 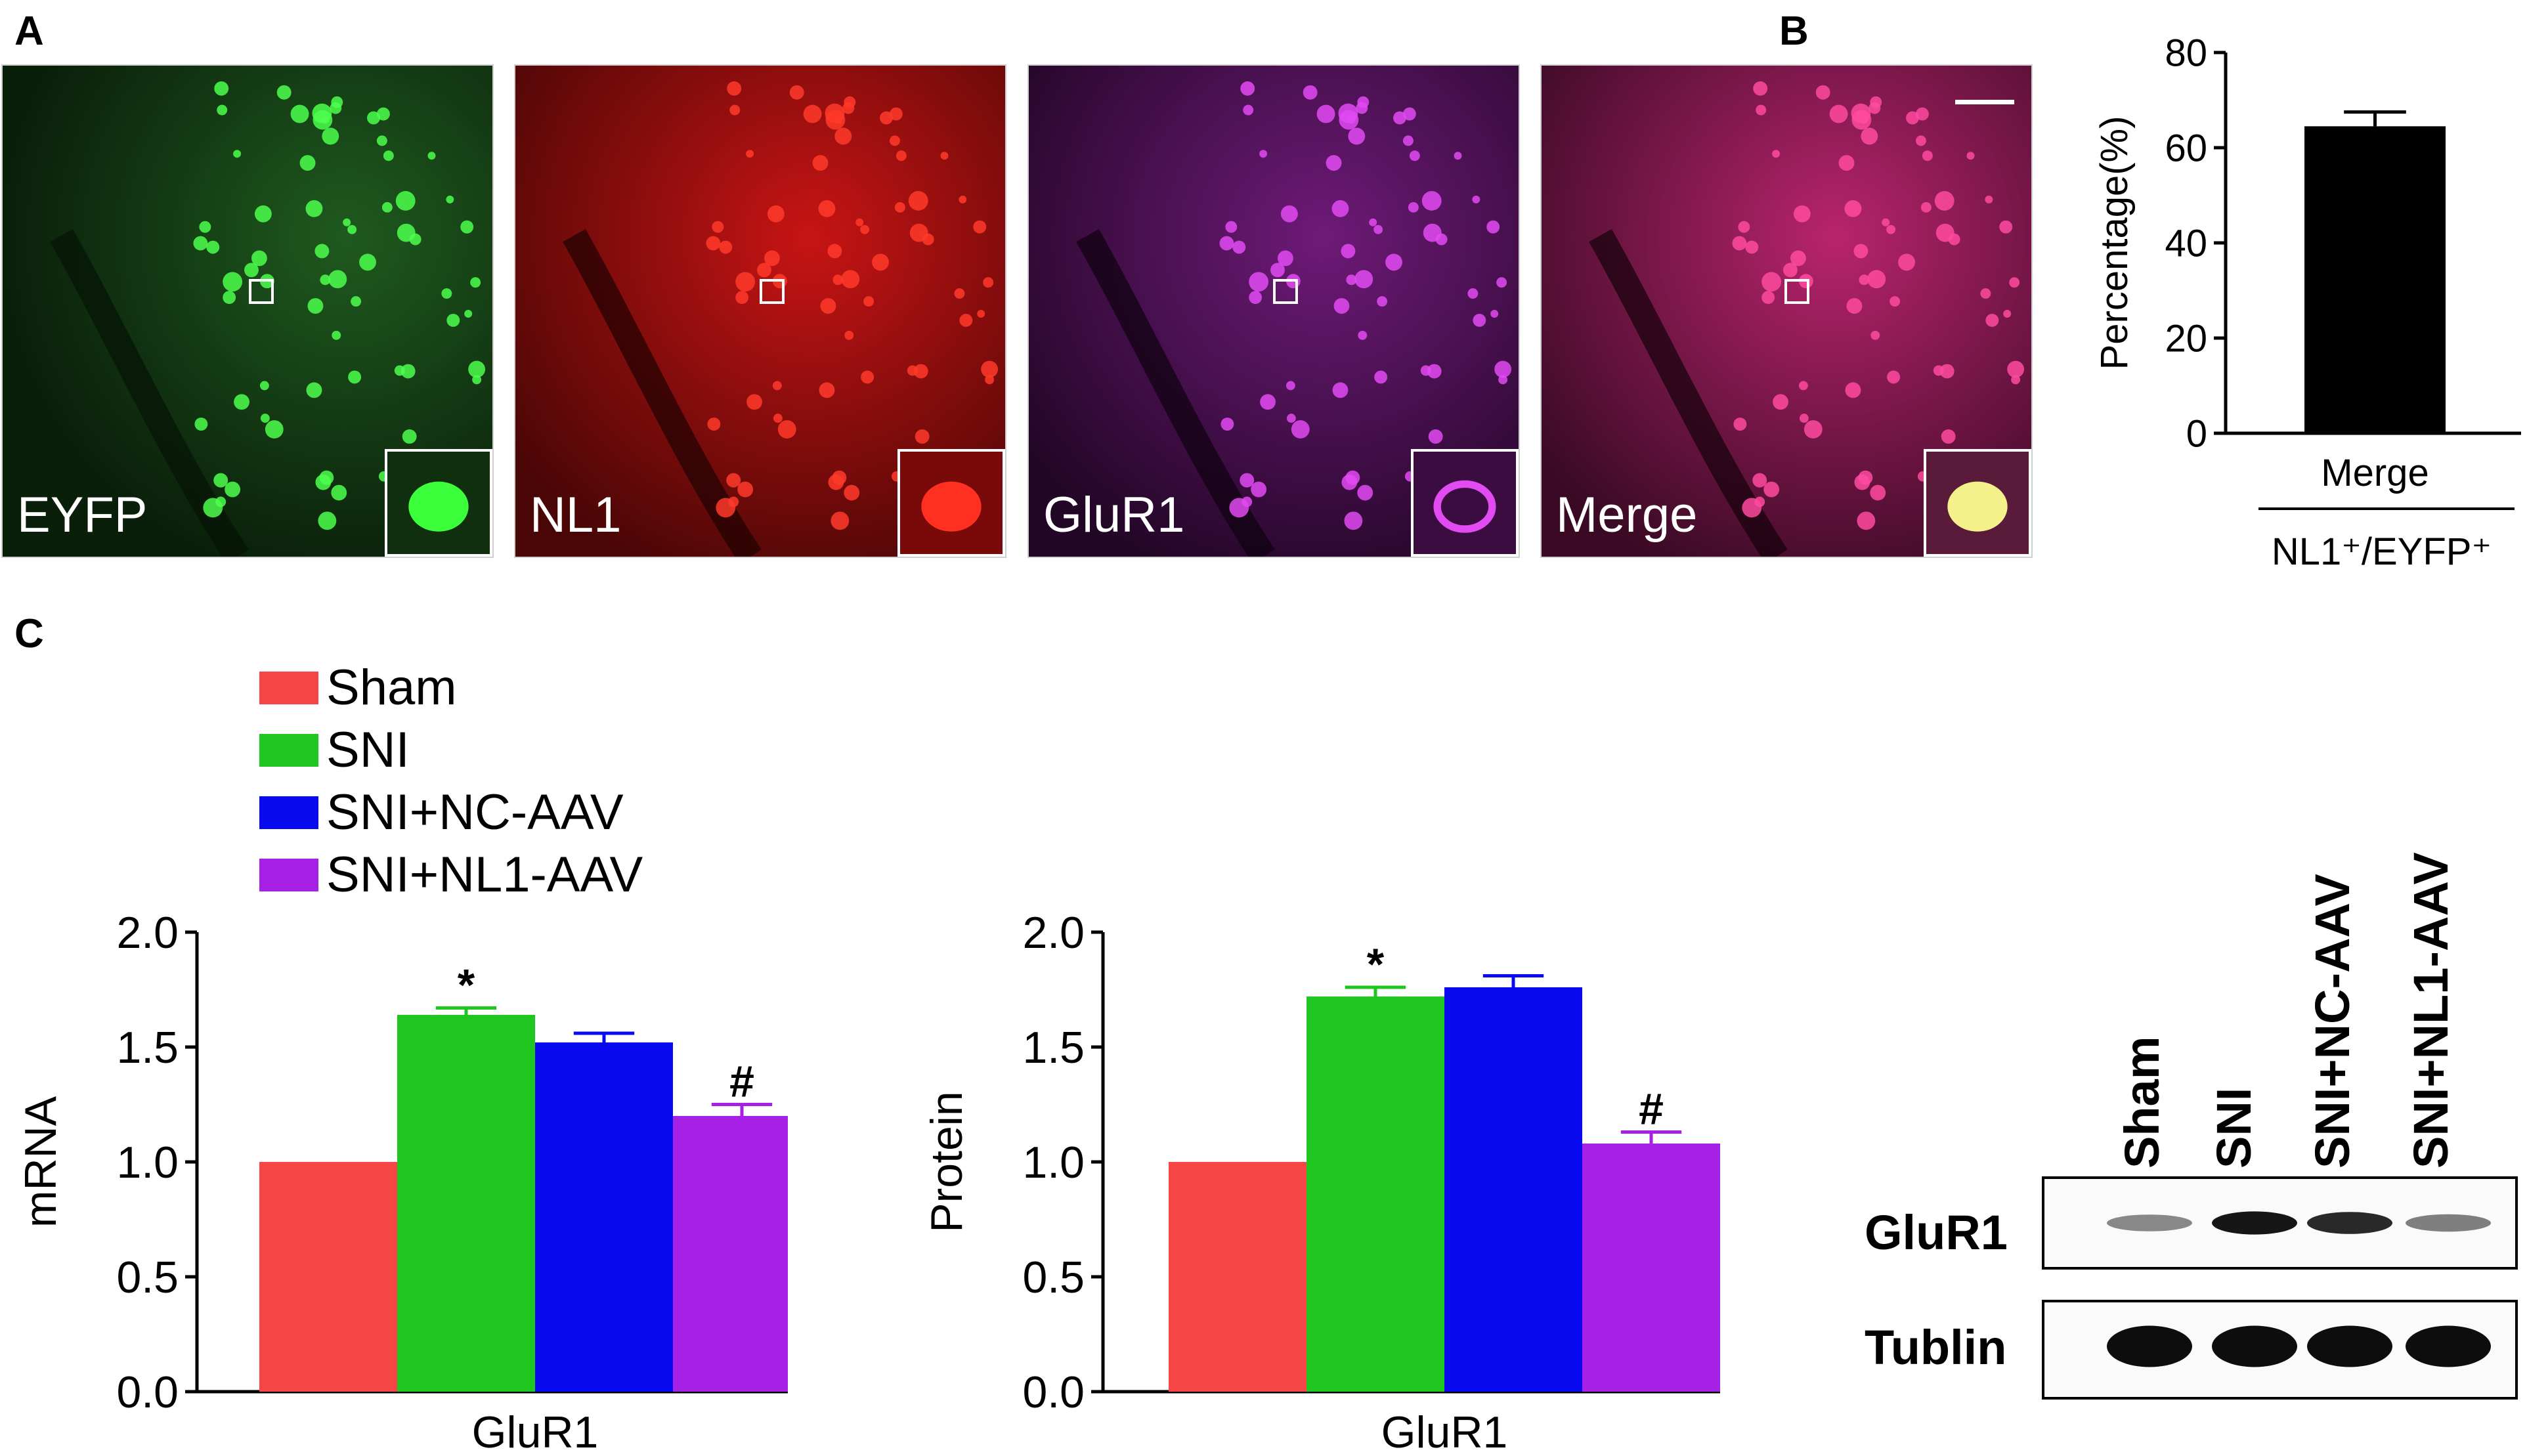 I want to click on legend-label: SNI+NC-AAV, so click(x=475, y=812).